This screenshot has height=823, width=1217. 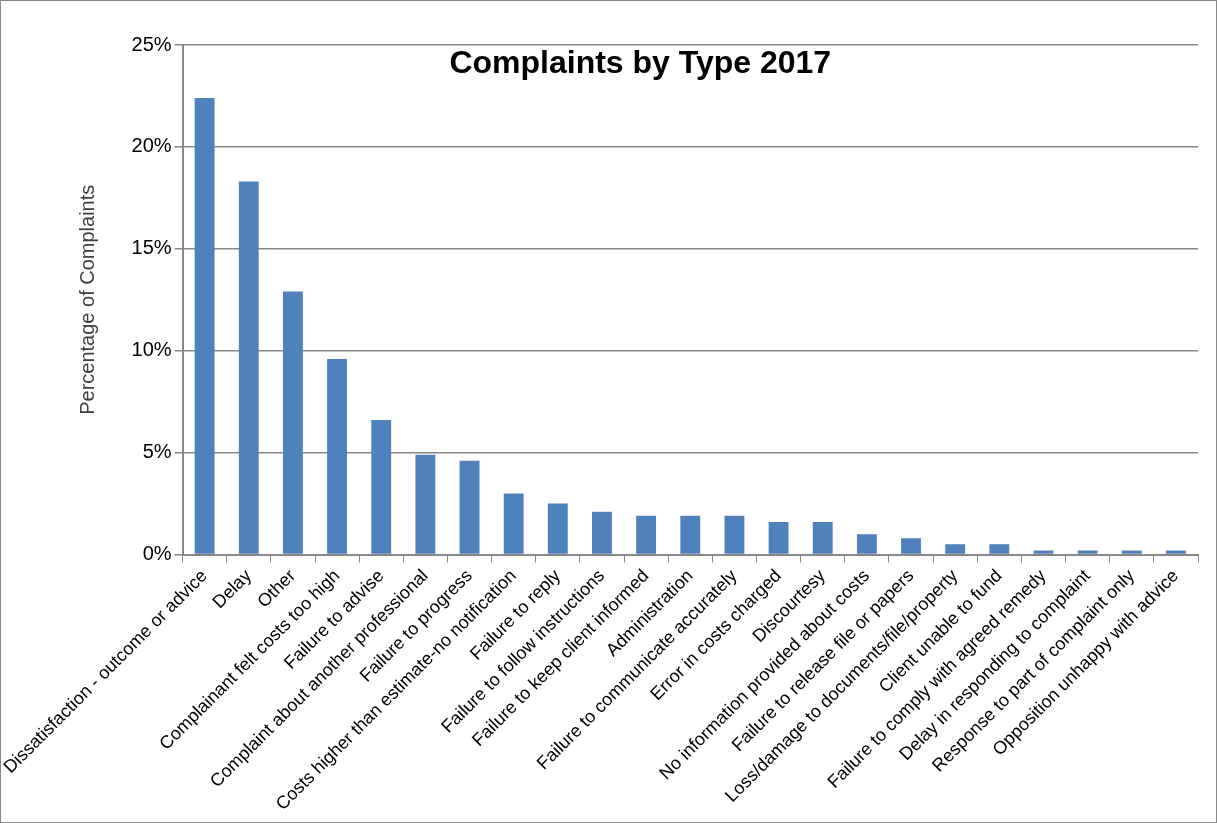 What do you see at coordinates (151, 145) in the screenshot?
I see `y-tick-label: 20%` at bounding box center [151, 145].